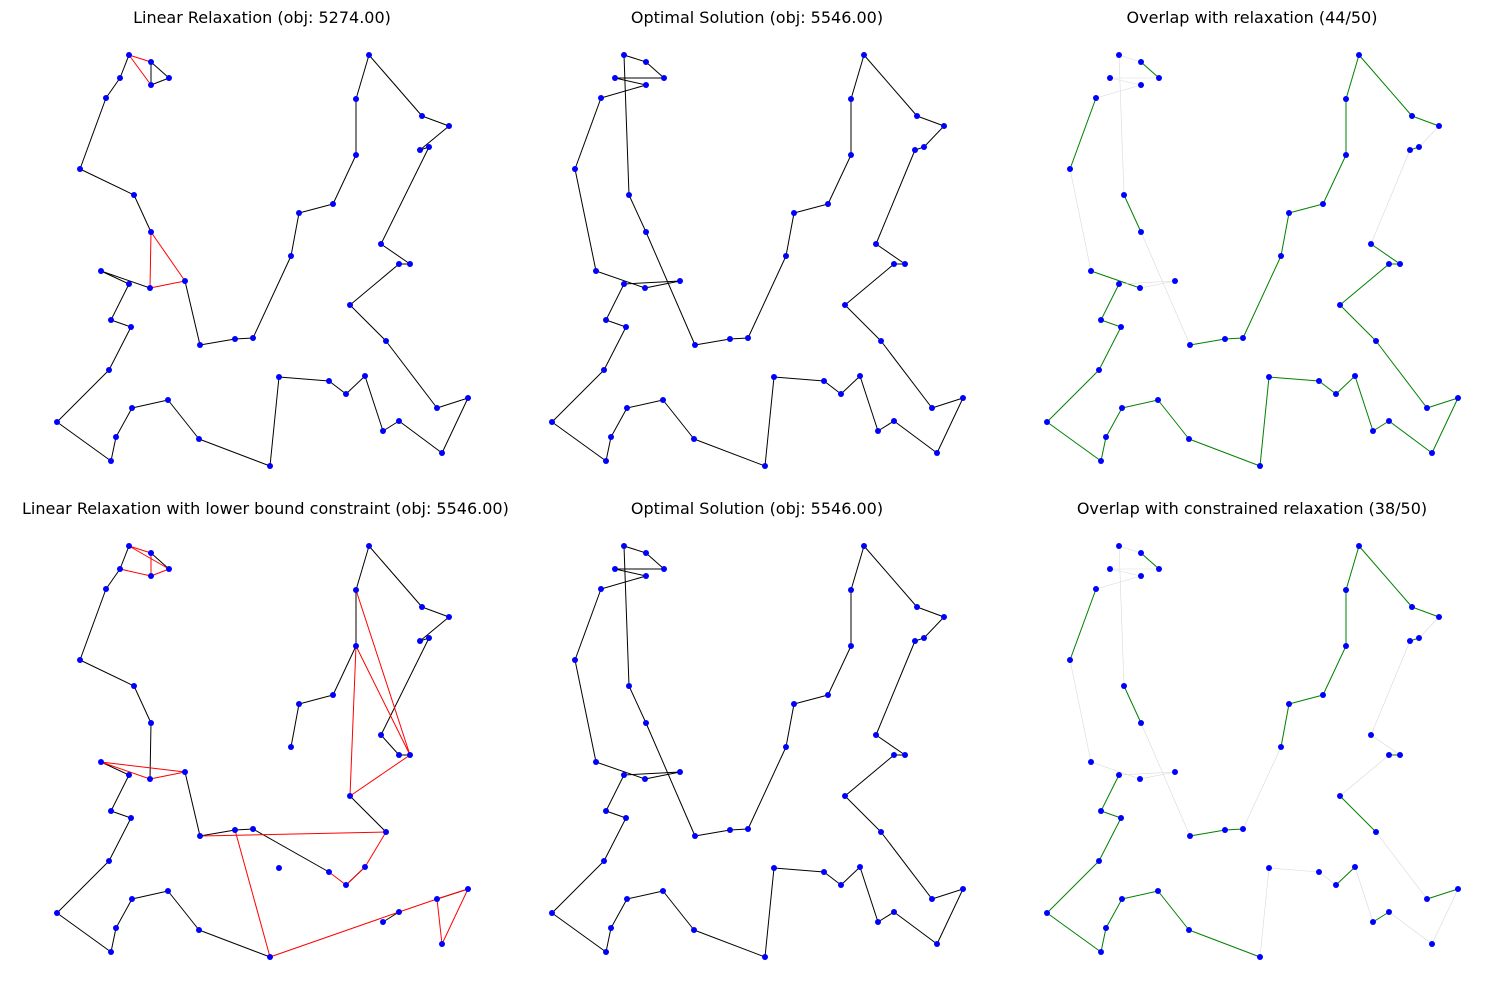  Describe the element at coordinates (757, 260) in the screenshot. I see `plot-optimal` at that location.